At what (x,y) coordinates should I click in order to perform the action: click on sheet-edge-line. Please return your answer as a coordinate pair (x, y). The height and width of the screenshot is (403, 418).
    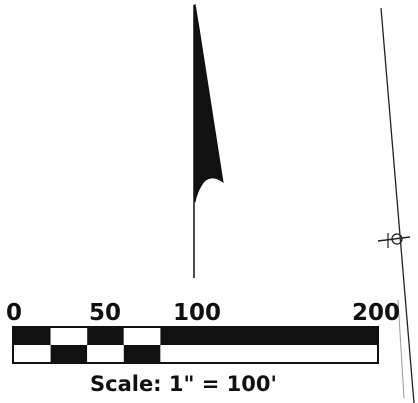
    Looking at the image, I should click on (401, 349).